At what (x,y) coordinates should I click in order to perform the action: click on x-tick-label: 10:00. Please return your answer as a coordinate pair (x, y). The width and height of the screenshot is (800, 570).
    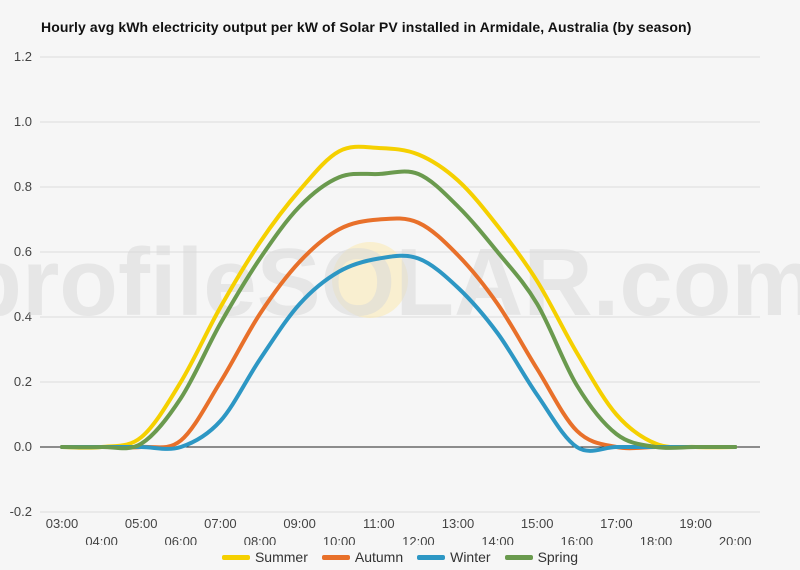
    Looking at the image, I should click on (339, 539).